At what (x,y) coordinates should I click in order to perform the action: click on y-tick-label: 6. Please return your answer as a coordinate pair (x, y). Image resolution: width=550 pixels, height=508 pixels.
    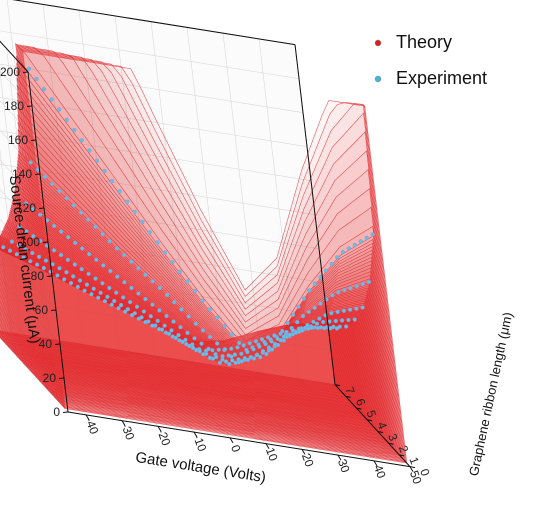
    Looking at the image, I should click on (361, 402).